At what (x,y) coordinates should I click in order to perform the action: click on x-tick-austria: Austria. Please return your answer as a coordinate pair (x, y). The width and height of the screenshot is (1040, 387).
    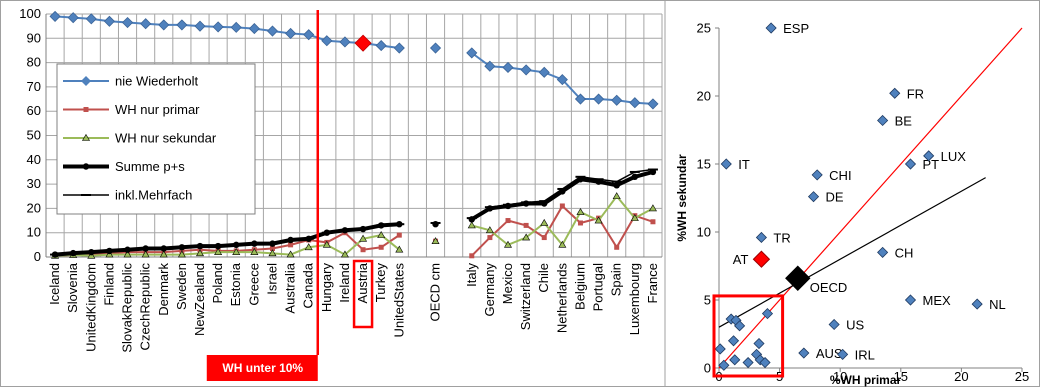
    Looking at the image, I should click on (362, 282).